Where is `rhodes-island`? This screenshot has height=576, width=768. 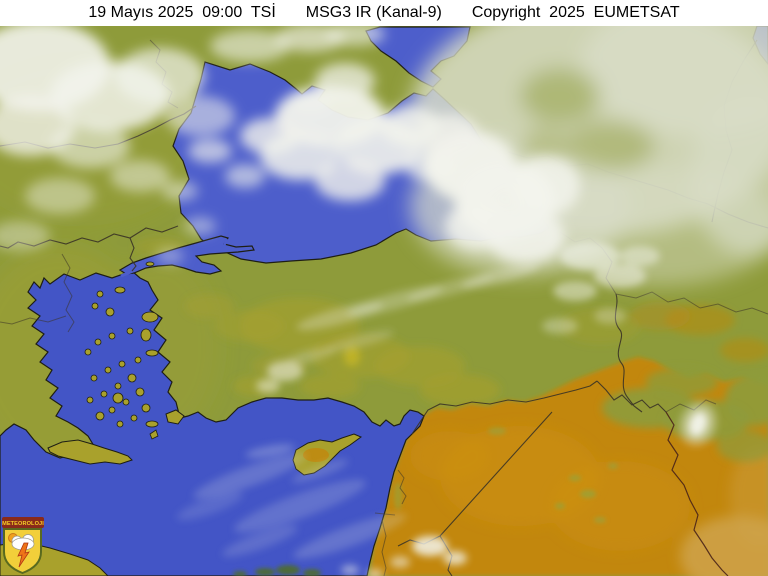 rhodes-island is located at coordinates (175, 417).